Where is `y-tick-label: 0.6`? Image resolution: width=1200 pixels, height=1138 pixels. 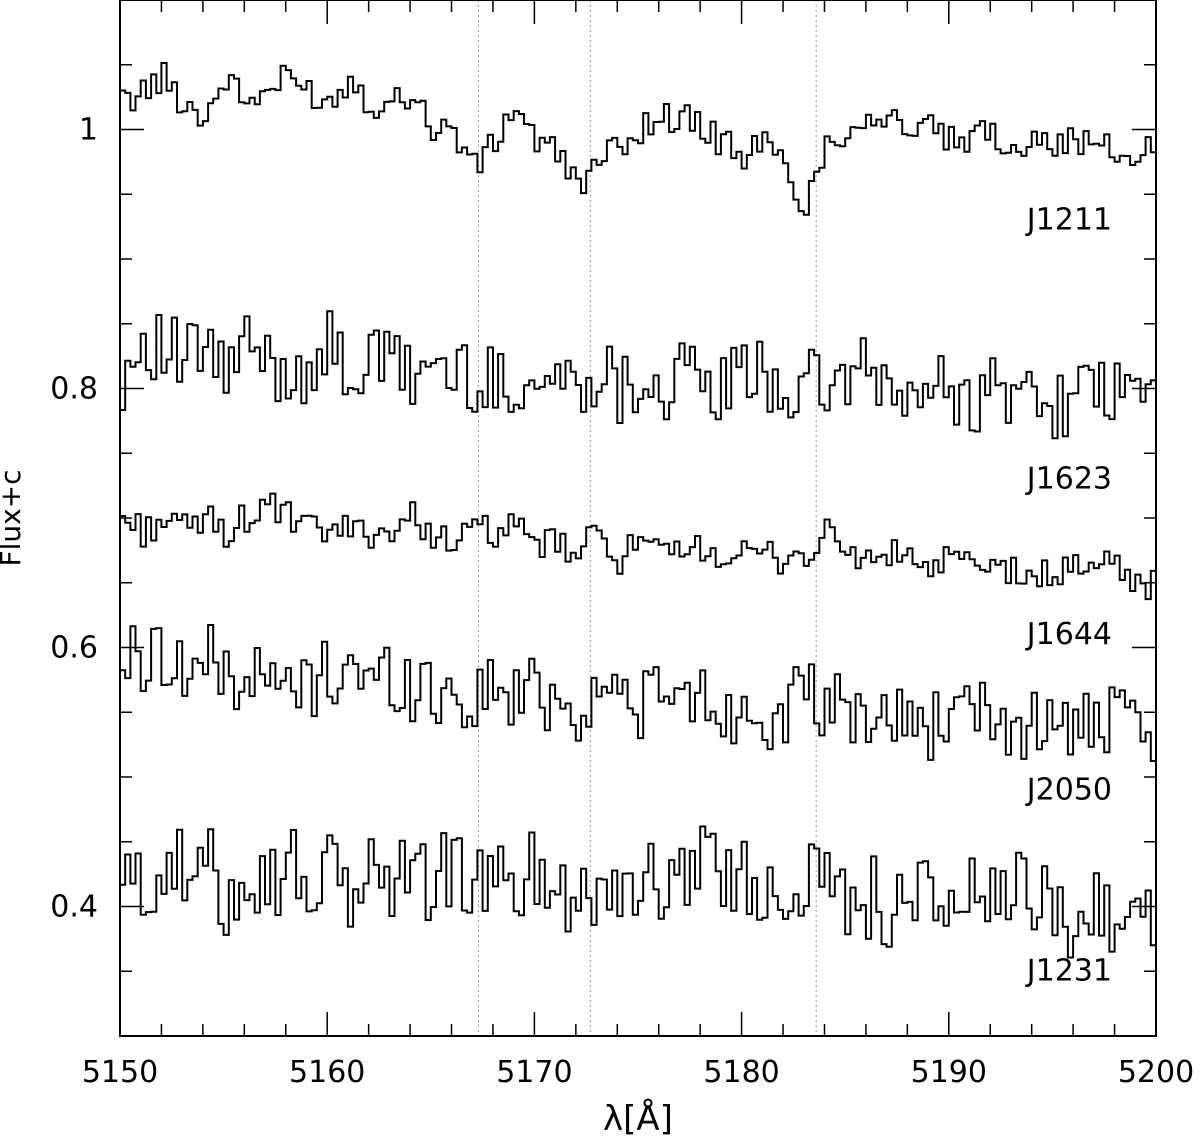 y-tick-label: 0.6 is located at coordinates (74, 648).